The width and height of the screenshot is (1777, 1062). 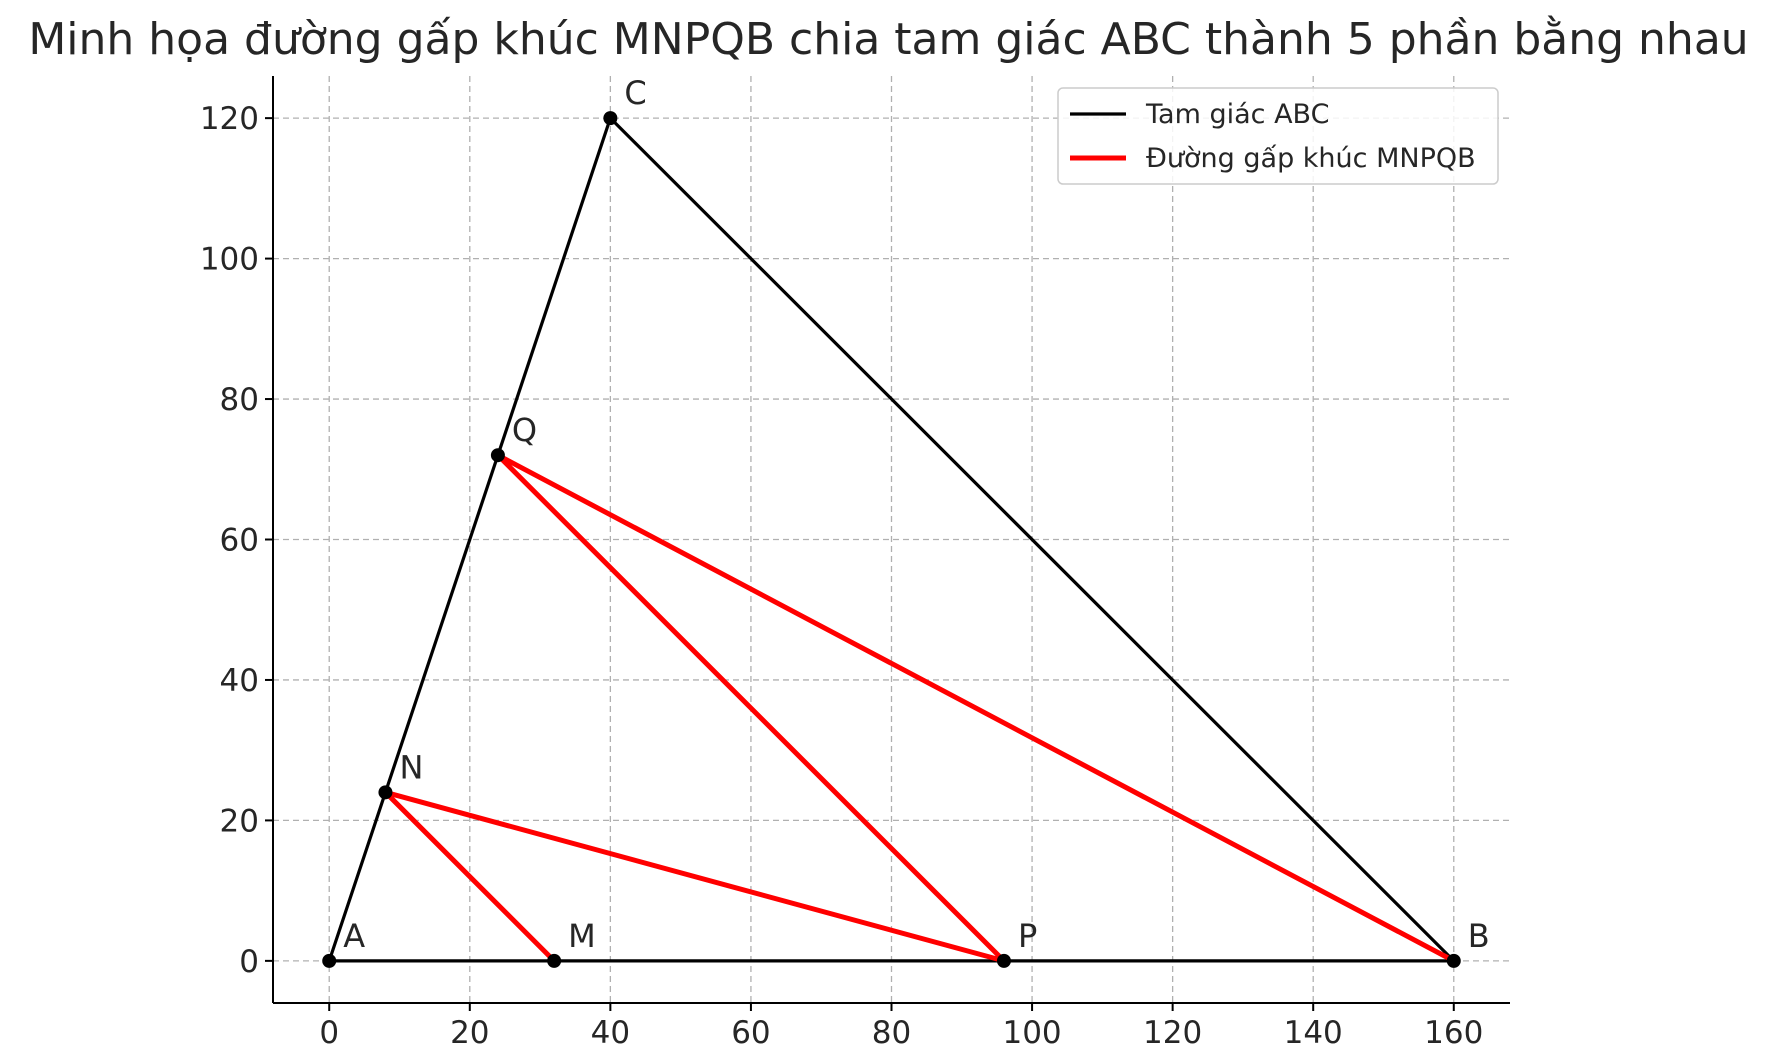 I want to click on x-tick-label: 0, so click(x=329, y=1033).